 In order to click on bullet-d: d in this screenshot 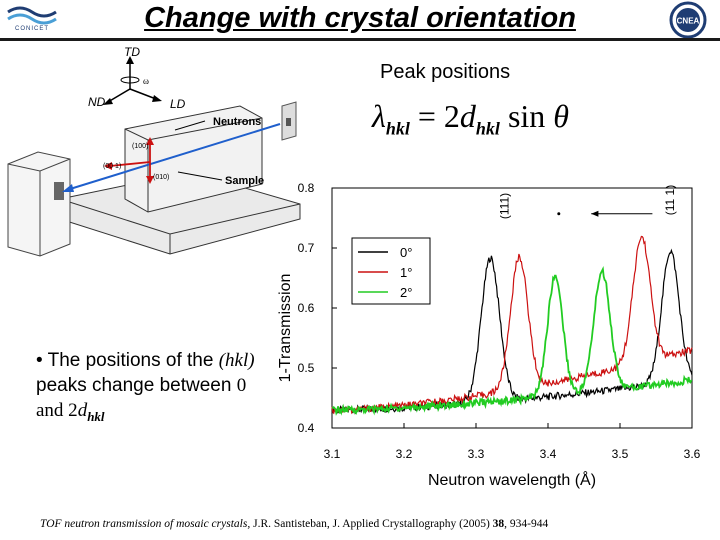, I will do `click(82, 410)`.